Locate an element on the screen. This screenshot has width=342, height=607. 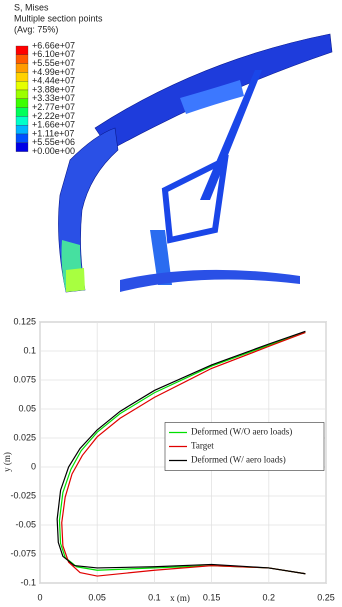
x-tick-label: 0.15 is located at coordinates (212, 597).